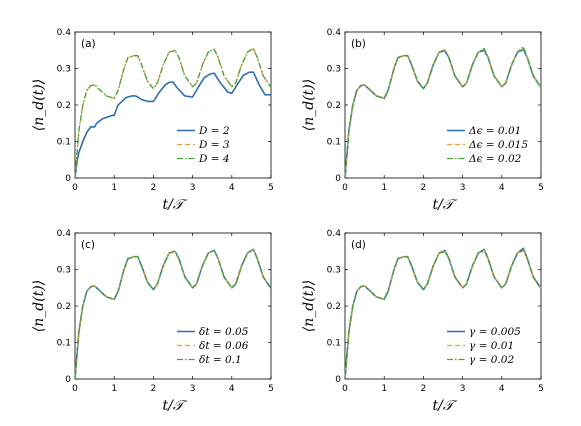 The height and width of the screenshot is (426, 581). Describe the element at coordinates (214, 131) in the screenshot. I see `legend-entry: D = 2` at that location.